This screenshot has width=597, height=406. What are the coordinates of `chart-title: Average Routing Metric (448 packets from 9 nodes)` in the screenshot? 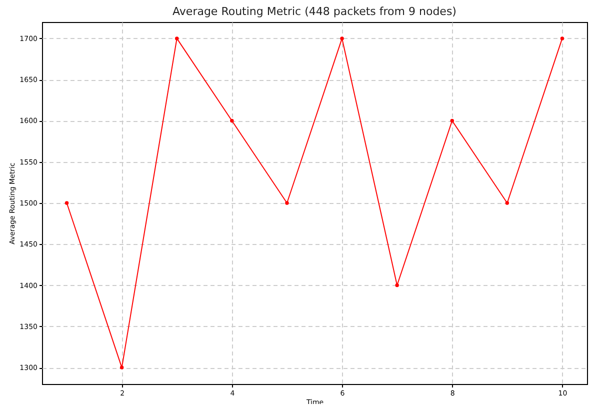 It's located at (314, 11).